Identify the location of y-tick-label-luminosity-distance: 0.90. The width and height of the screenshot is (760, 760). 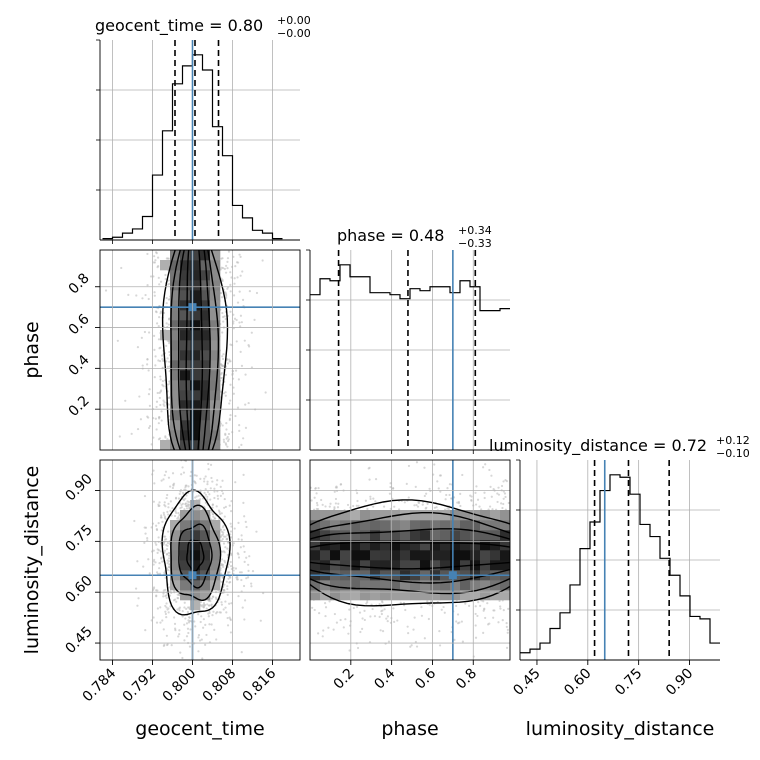
(78, 487).